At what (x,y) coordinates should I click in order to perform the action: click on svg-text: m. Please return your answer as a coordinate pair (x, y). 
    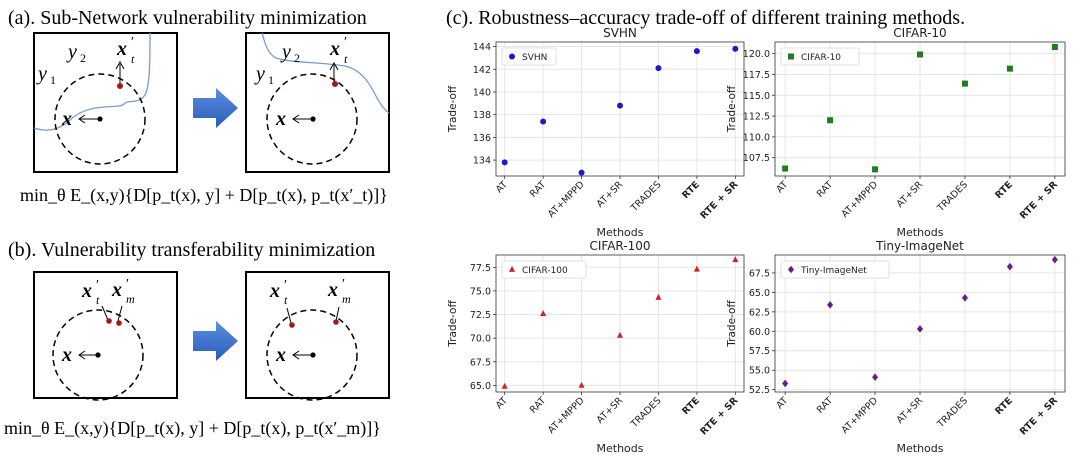
    Looking at the image, I should click on (346, 299).